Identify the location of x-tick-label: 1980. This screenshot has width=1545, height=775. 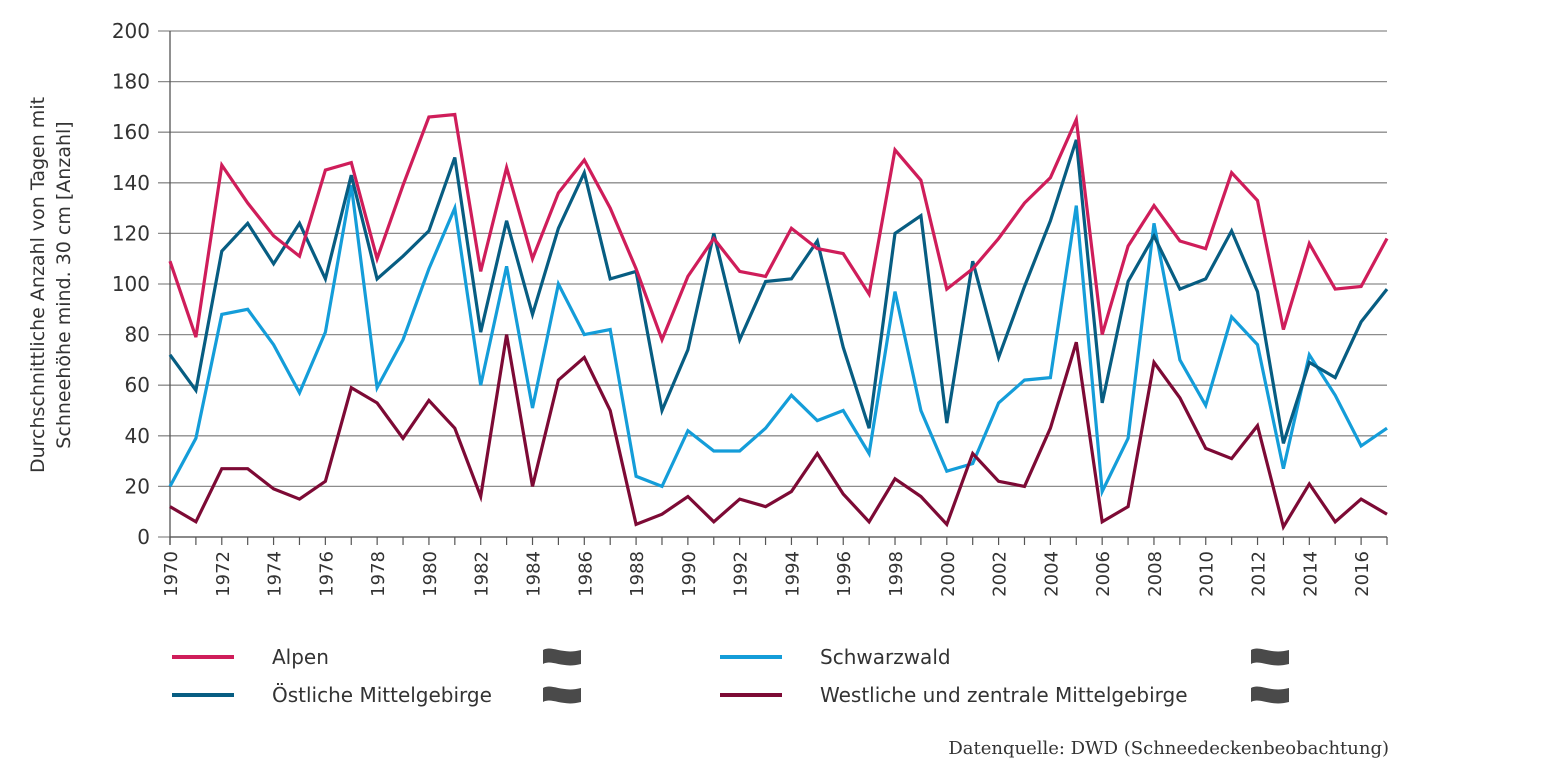
(430, 574).